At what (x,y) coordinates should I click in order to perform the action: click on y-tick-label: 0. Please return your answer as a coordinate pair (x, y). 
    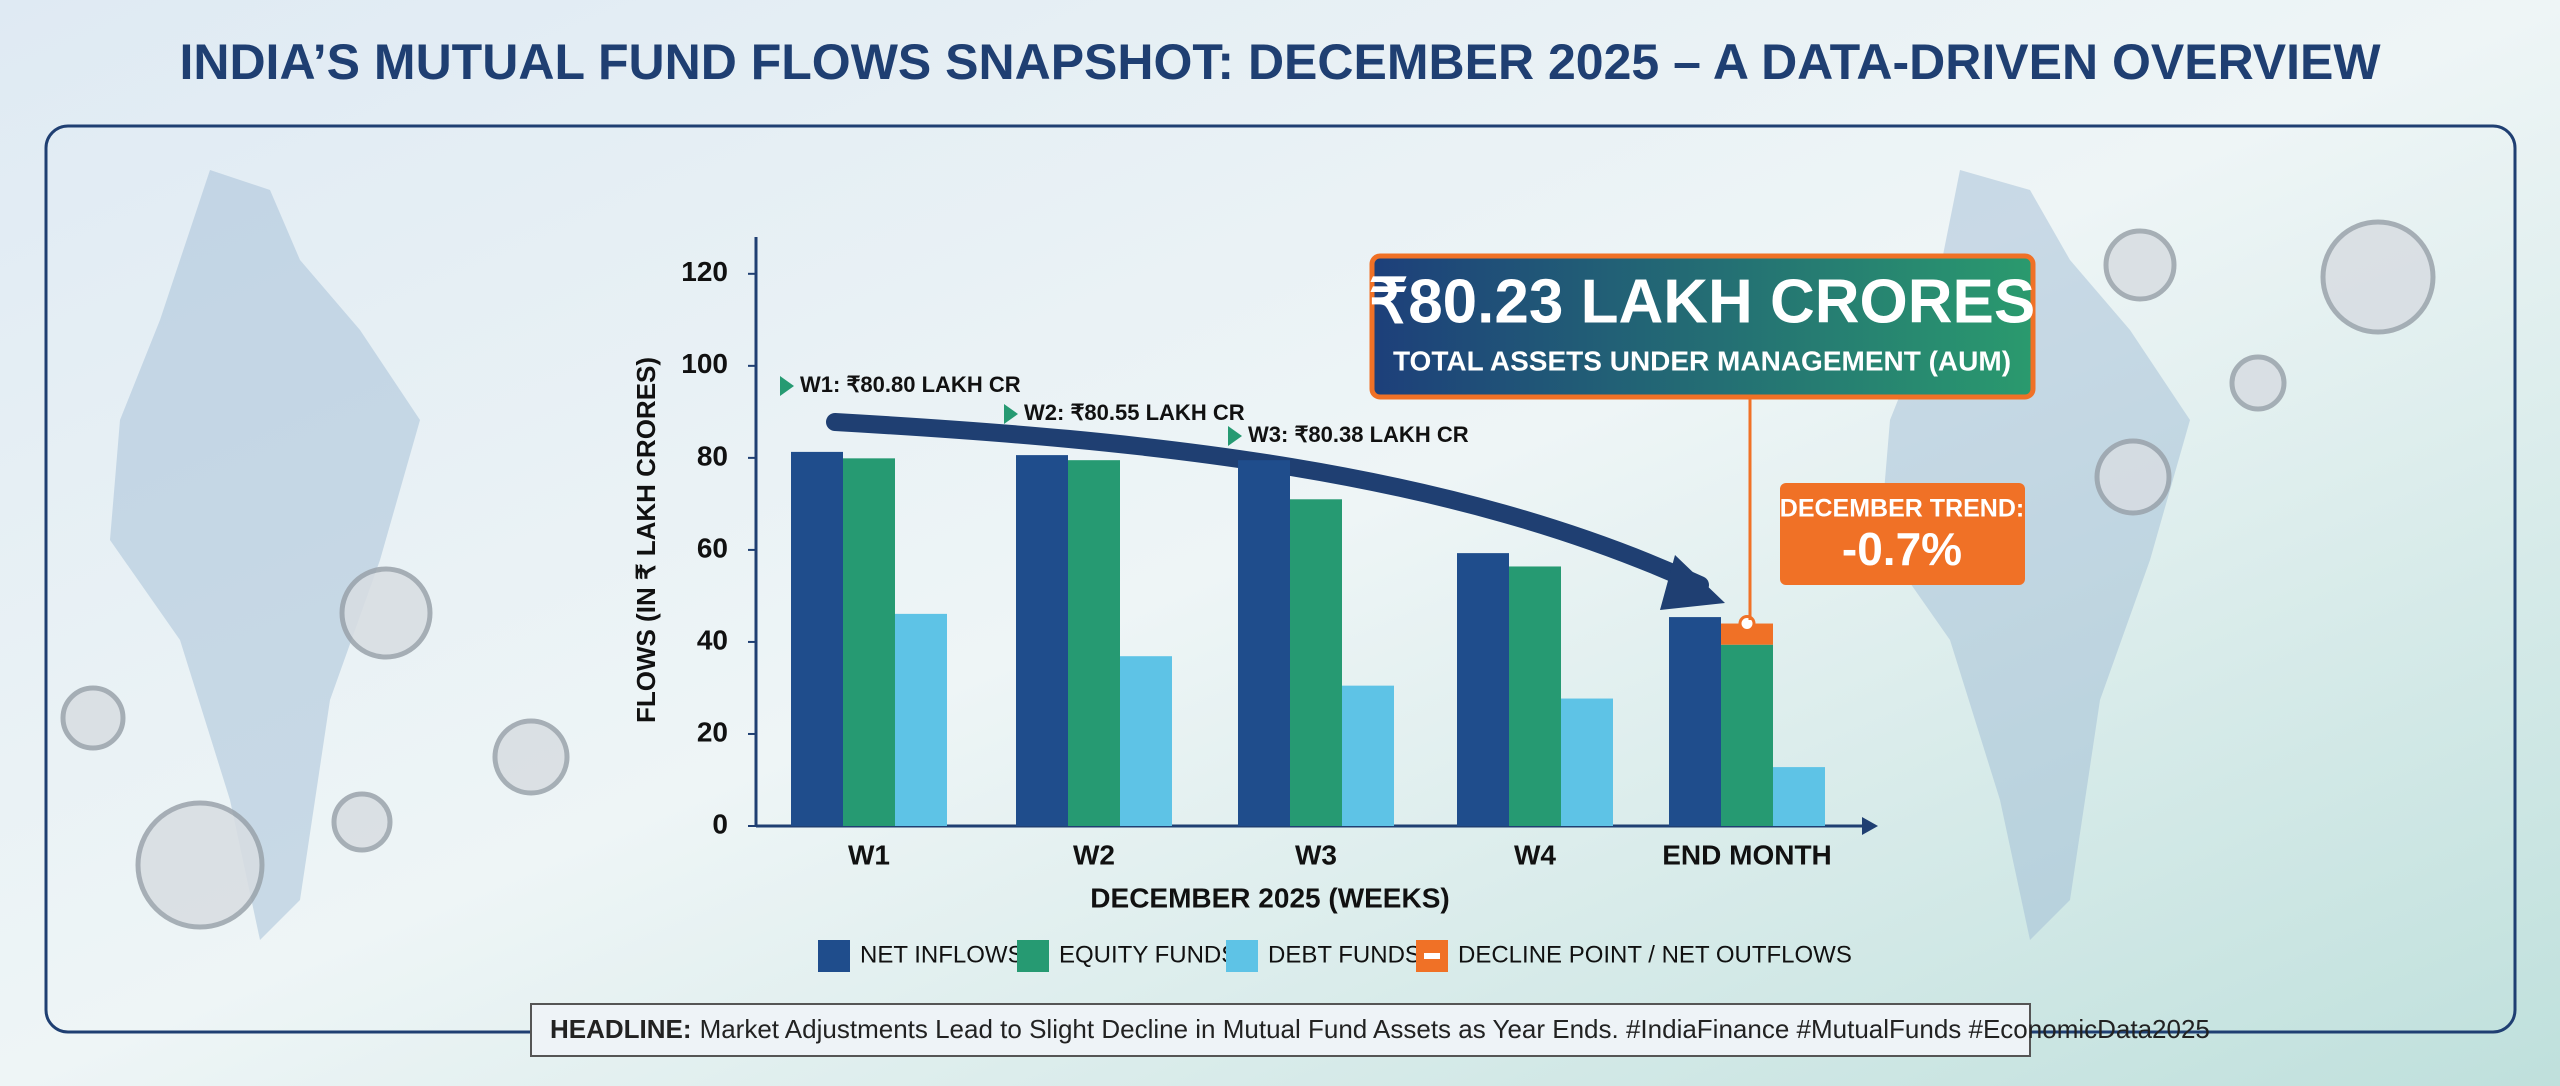
    Looking at the image, I should click on (720, 823).